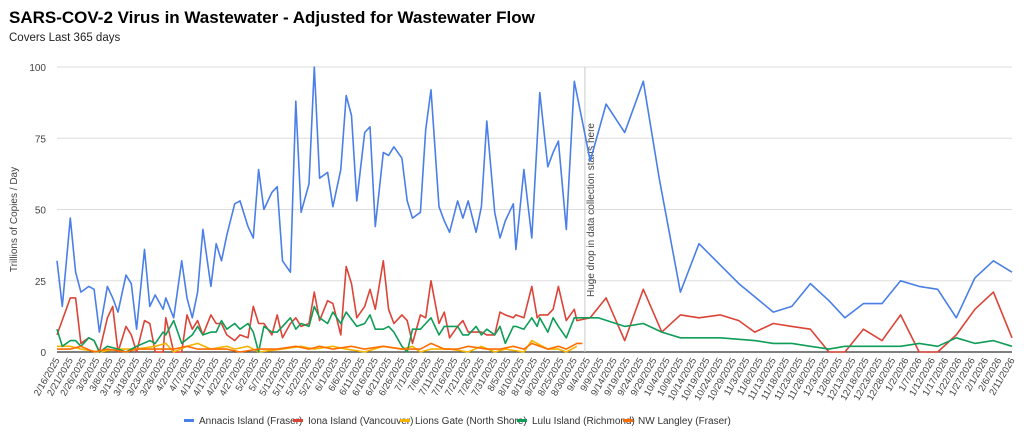  Describe the element at coordinates (43, 353) in the screenshot. I see `y-tick-label: 0` at that location.